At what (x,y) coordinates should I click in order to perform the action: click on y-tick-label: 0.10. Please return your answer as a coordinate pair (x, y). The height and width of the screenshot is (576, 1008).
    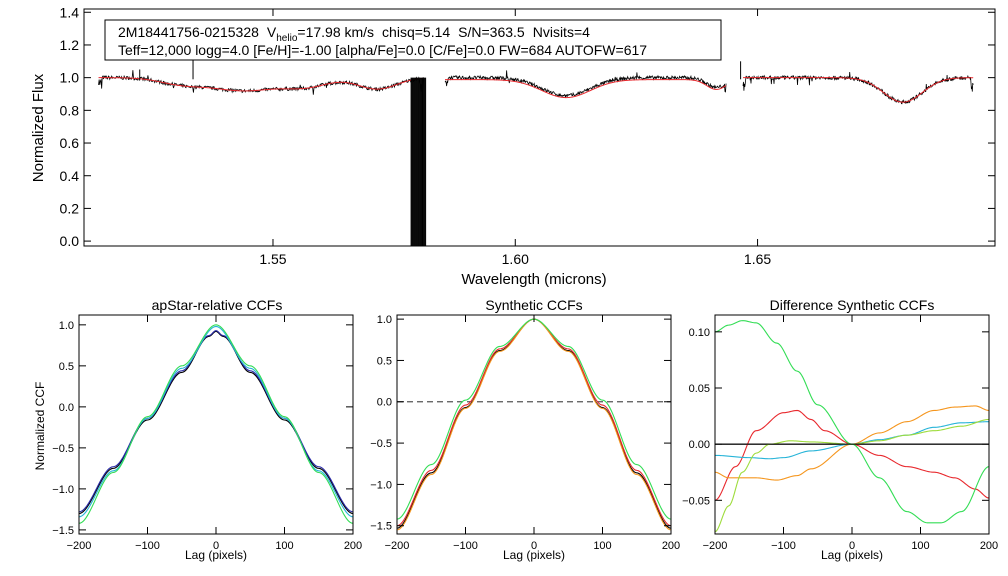
    Looking at the image, I should click on (699, 333).